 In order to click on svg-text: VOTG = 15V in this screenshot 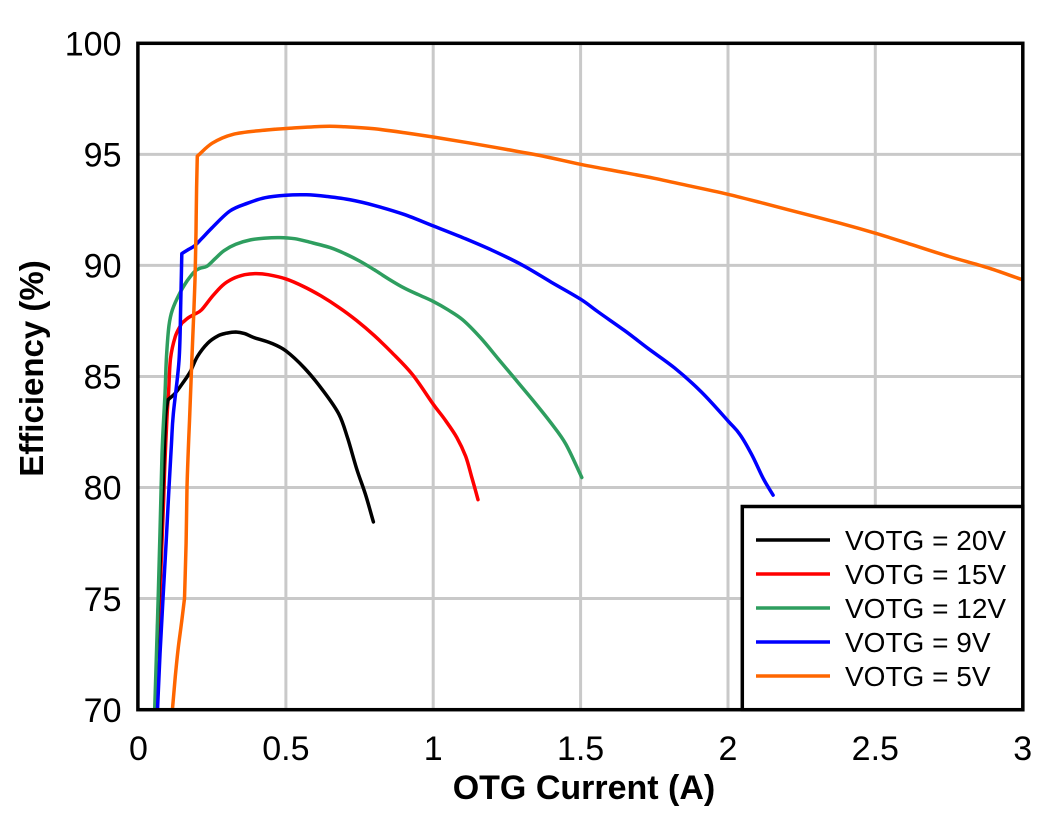, I will do `click(925, 574)`.